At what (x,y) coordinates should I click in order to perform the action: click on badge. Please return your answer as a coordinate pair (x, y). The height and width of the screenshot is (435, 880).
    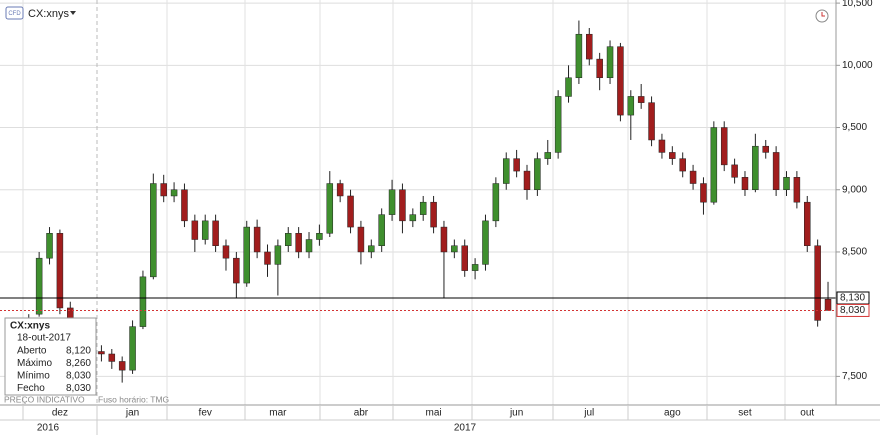
    Looking at the image, I should click on (14, 13).